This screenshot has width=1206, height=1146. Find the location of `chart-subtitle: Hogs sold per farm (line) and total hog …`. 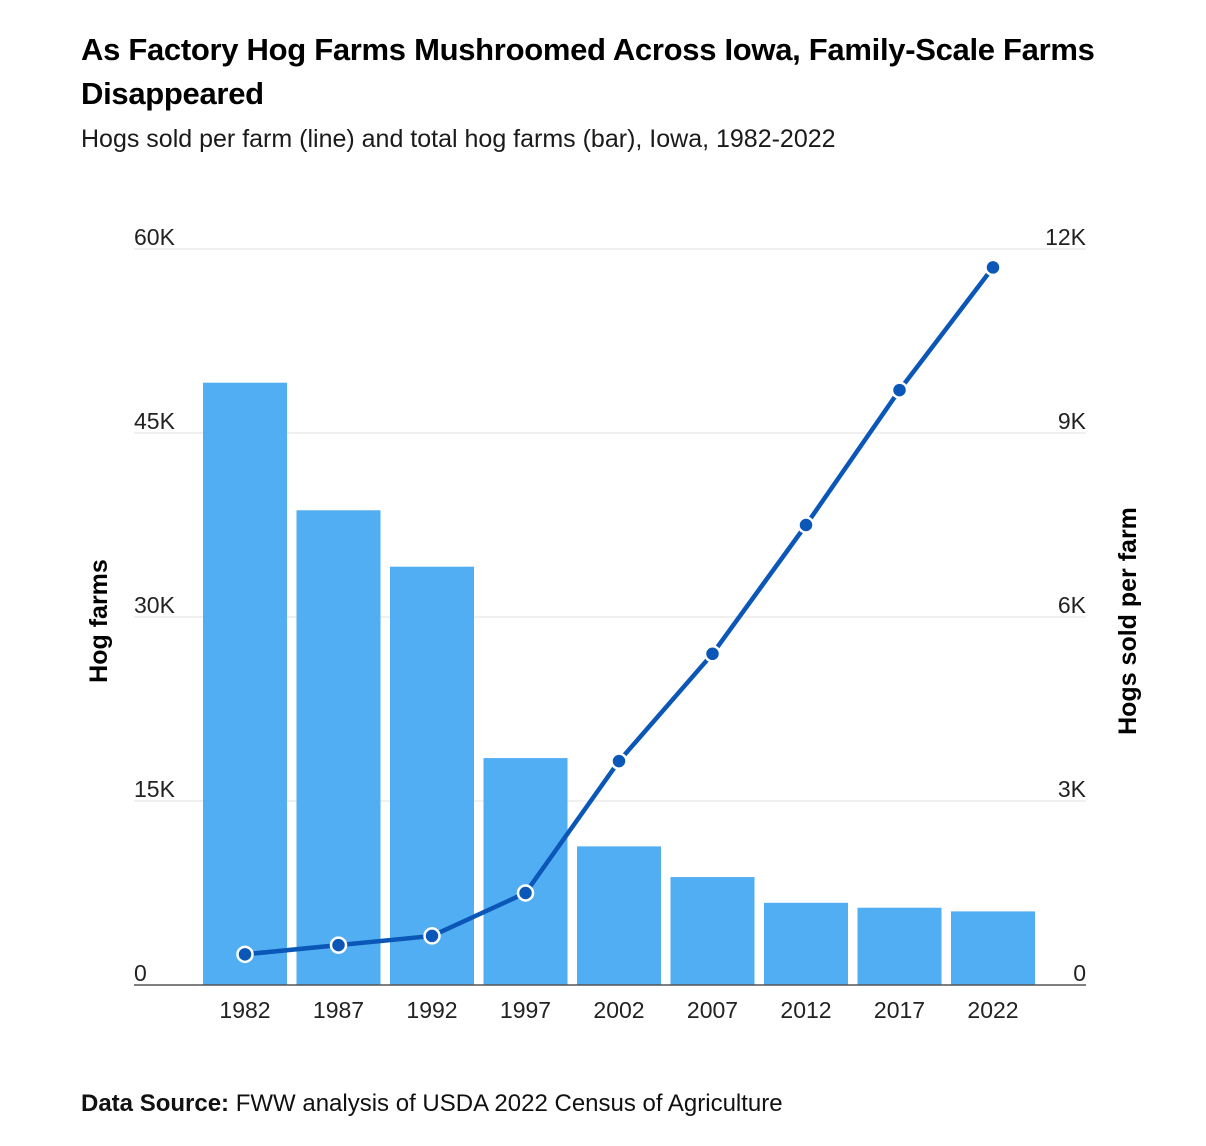

chart-subtitle: Hogs sold per farm (line) and total hog … is located at coordinates (458, 139).